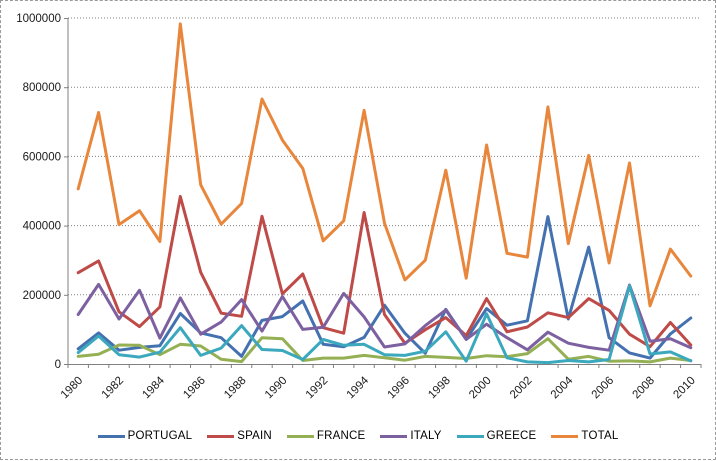  I want to click on x-tick-label-group: 1982, so click(113, 388).